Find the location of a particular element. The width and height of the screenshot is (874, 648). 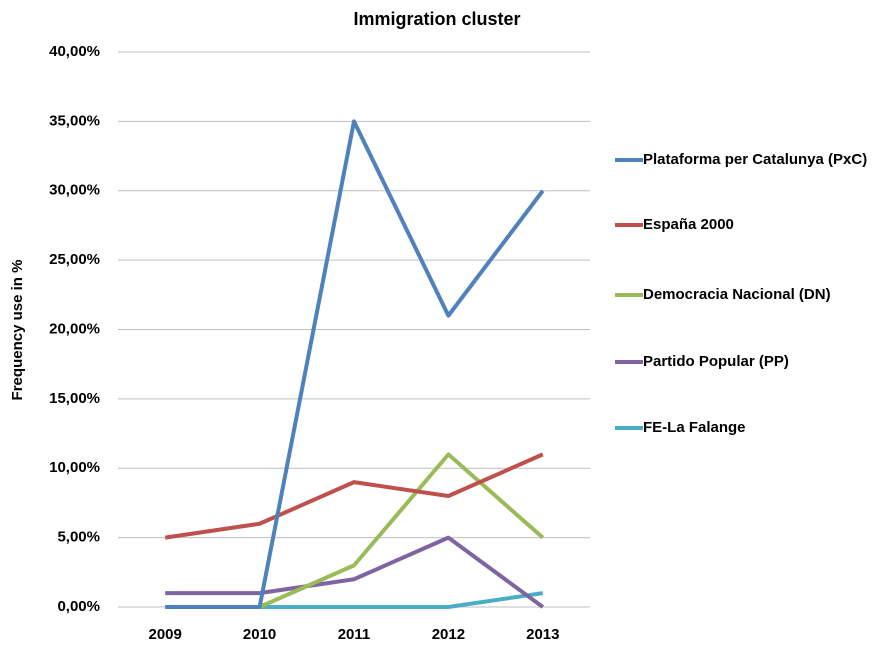

x-tick-label: 2010 is located at coordinates (259, 634).